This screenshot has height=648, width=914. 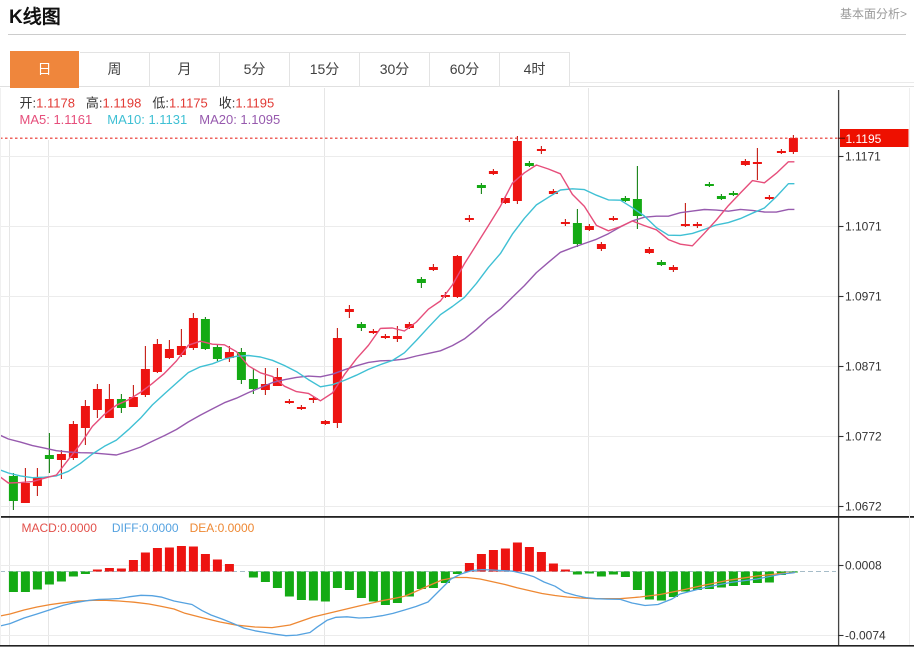 I want to click on svg-text: -0.0074, so click(x=865, y=636).